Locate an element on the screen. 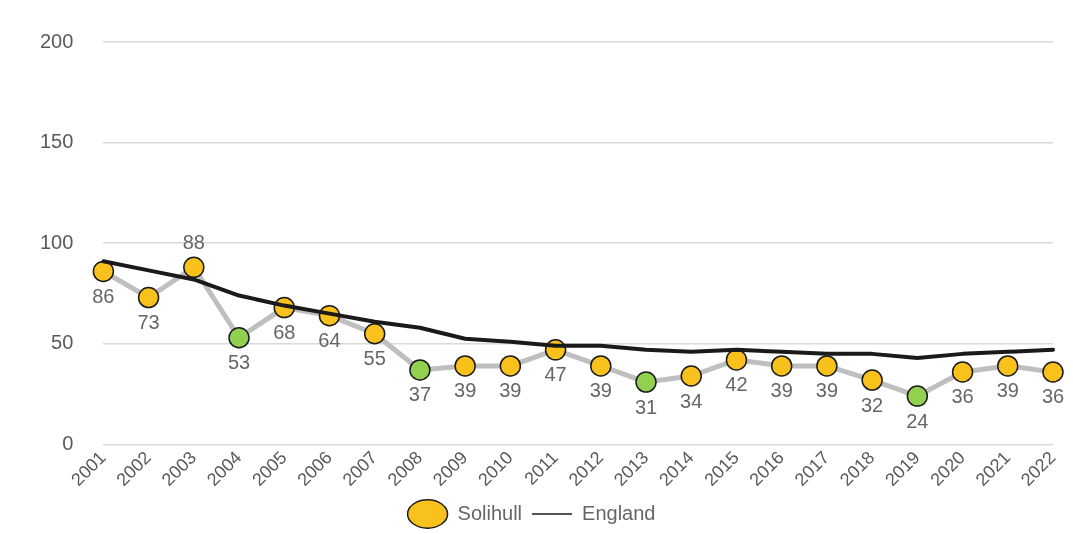 Image resolution: width=1073 pixels, height=534 pixels. data-label: 37 is located at coordinates (420, 394).